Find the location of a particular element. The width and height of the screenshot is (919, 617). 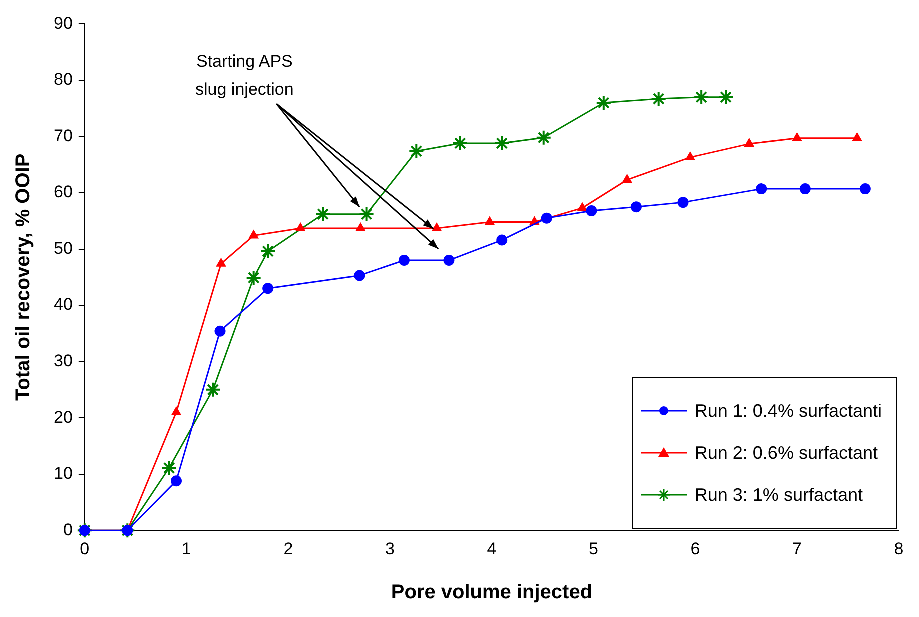

x-tick-label: 0 is located at coordinates (85, 548).